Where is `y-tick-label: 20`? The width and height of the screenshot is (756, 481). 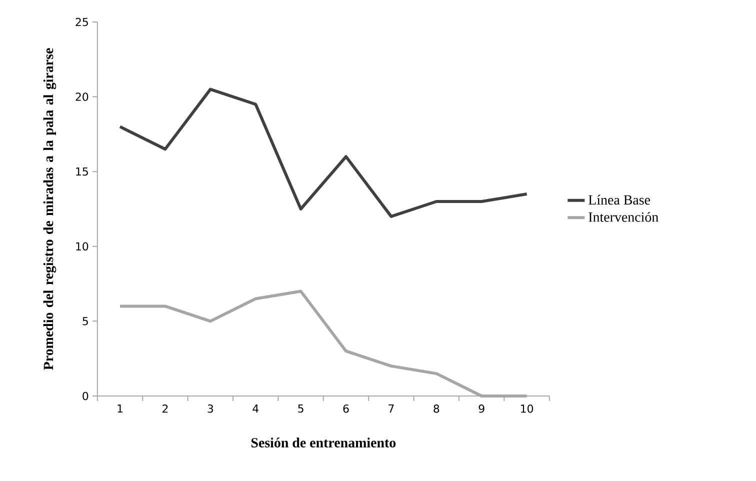
y-tick-label: 20 is located at coordinates (82, 96).